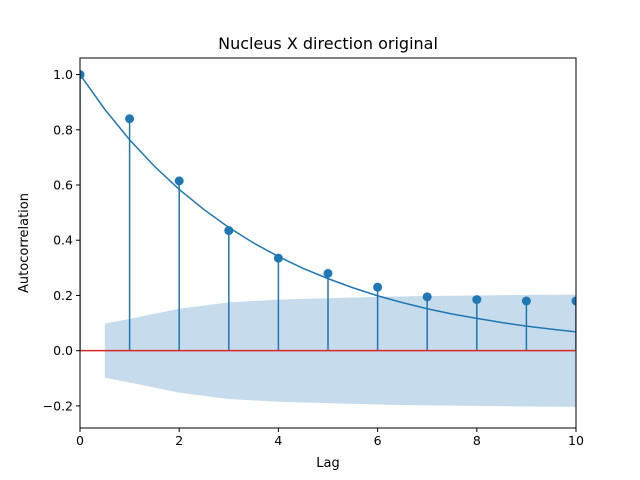 The width and height of the screenshot is (640, 480). Describe the element at coordinates (330, 438) in the screenshot. I see `x-axis: 0 2 4 6 8 10` at that location.